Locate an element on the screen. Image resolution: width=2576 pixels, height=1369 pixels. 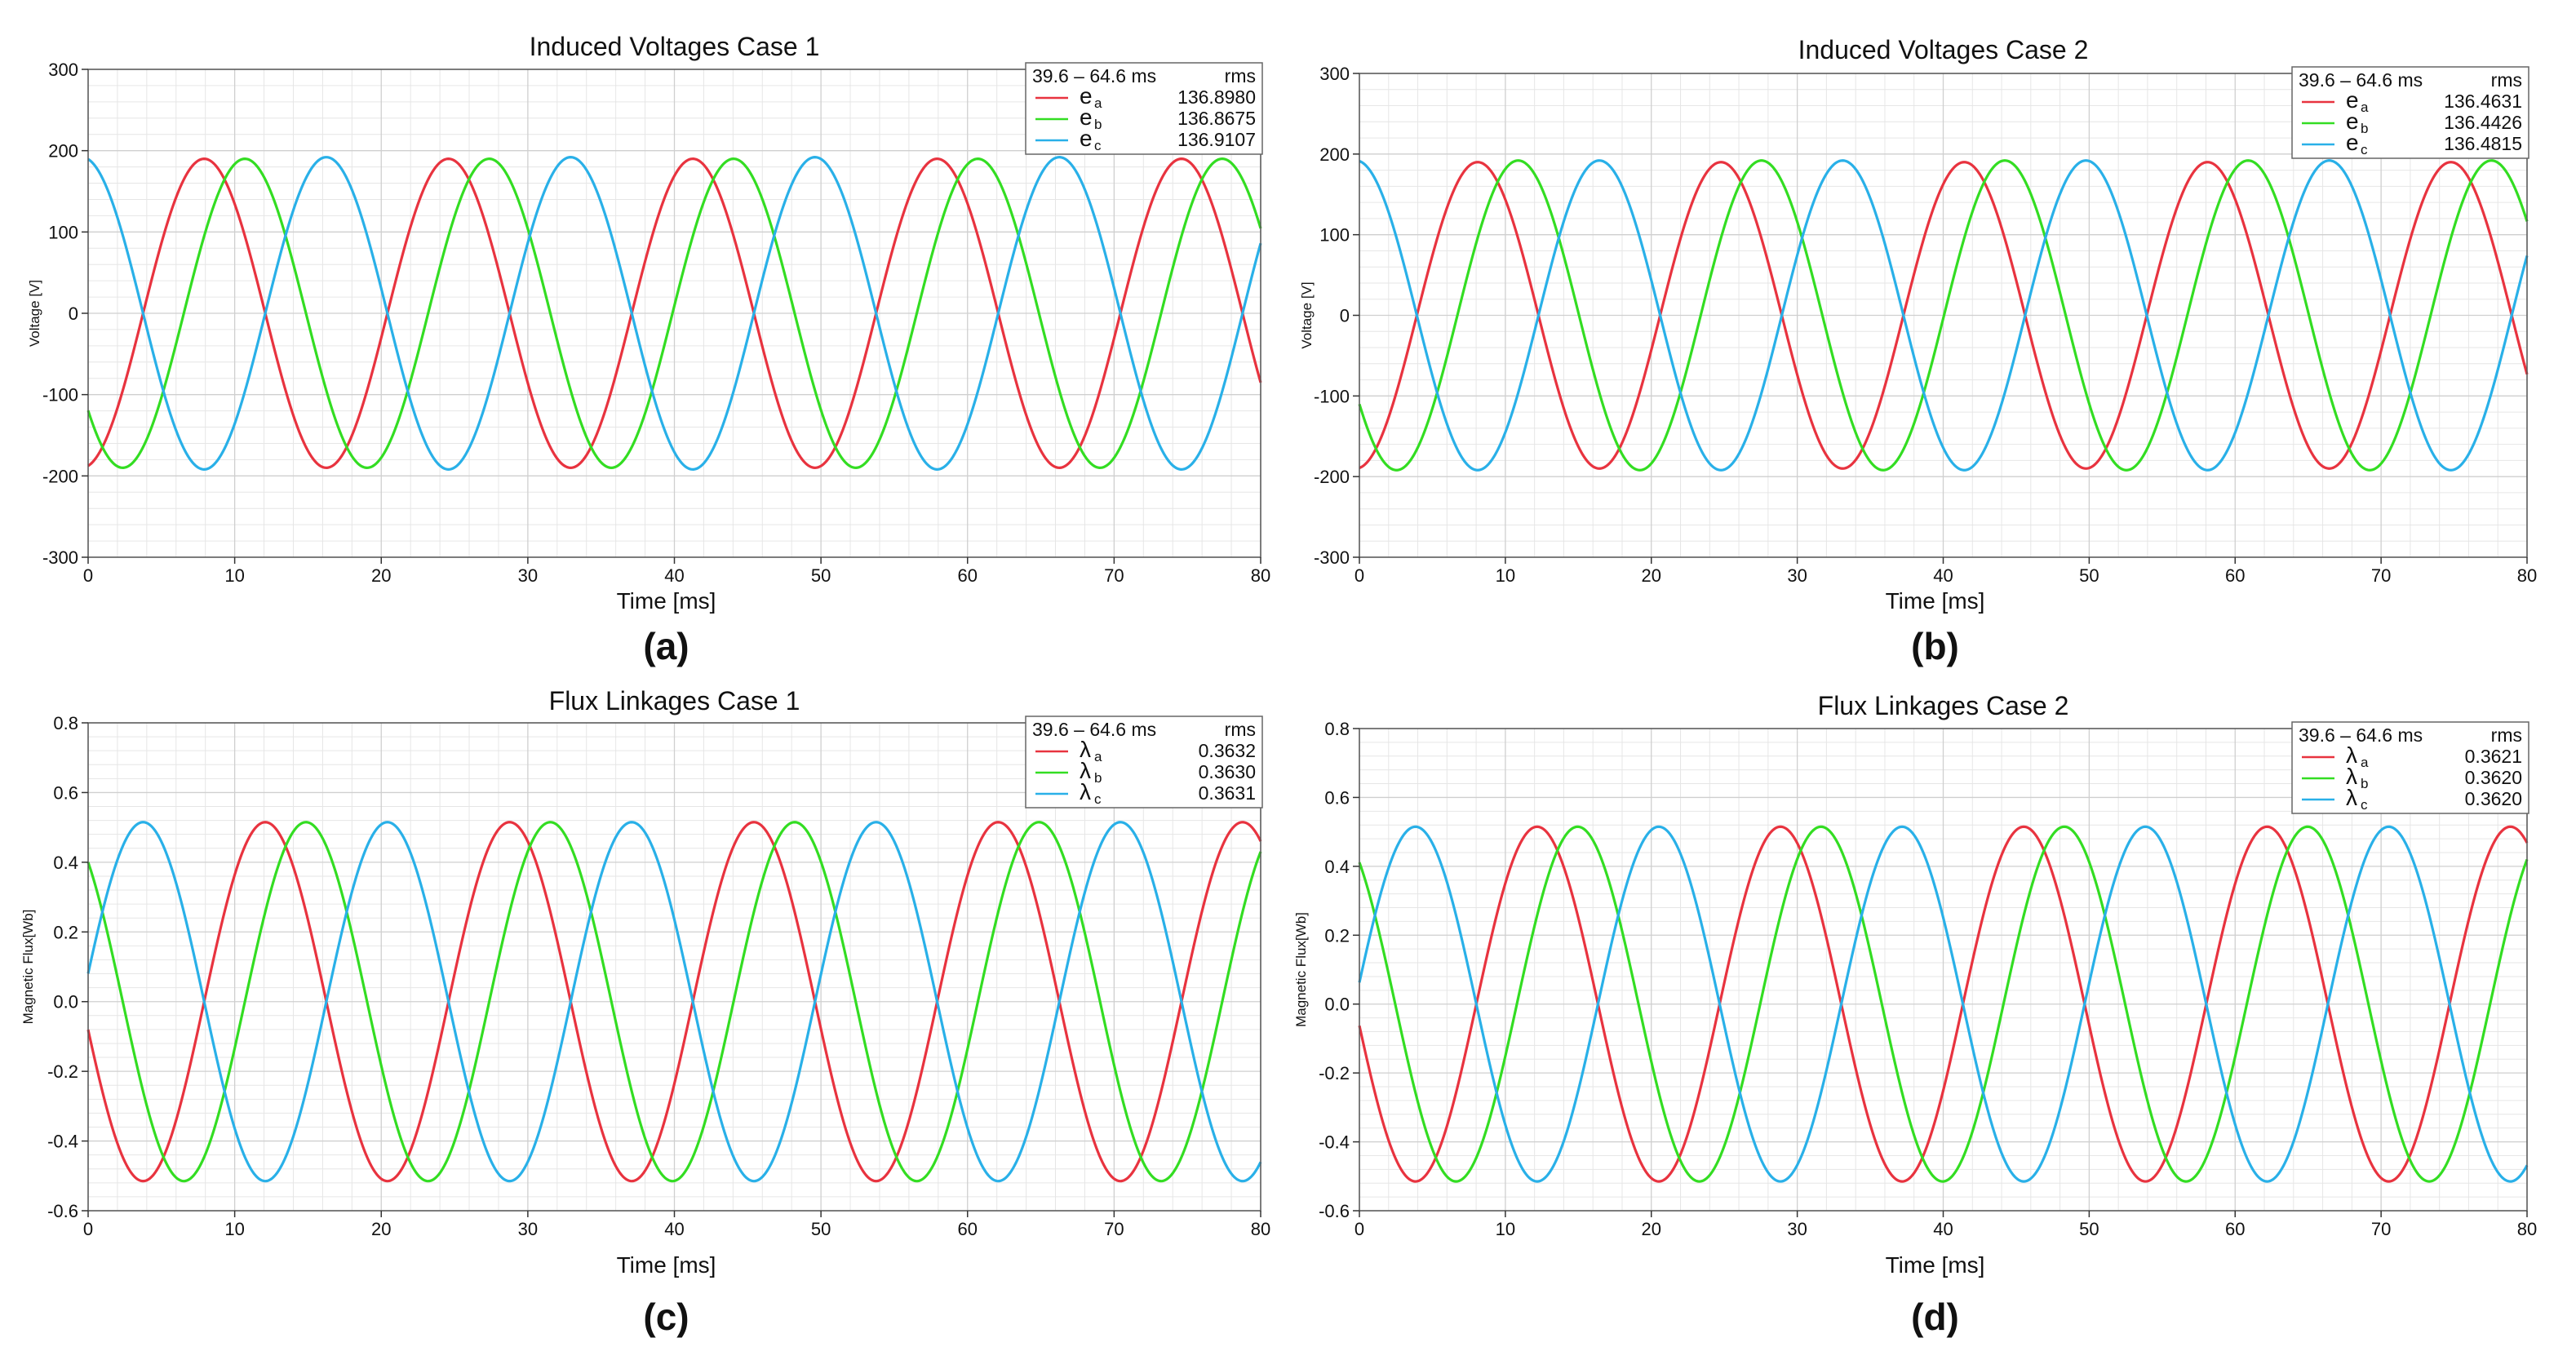
legend-value: 136.8675 is located at coordinates (1216, 118).